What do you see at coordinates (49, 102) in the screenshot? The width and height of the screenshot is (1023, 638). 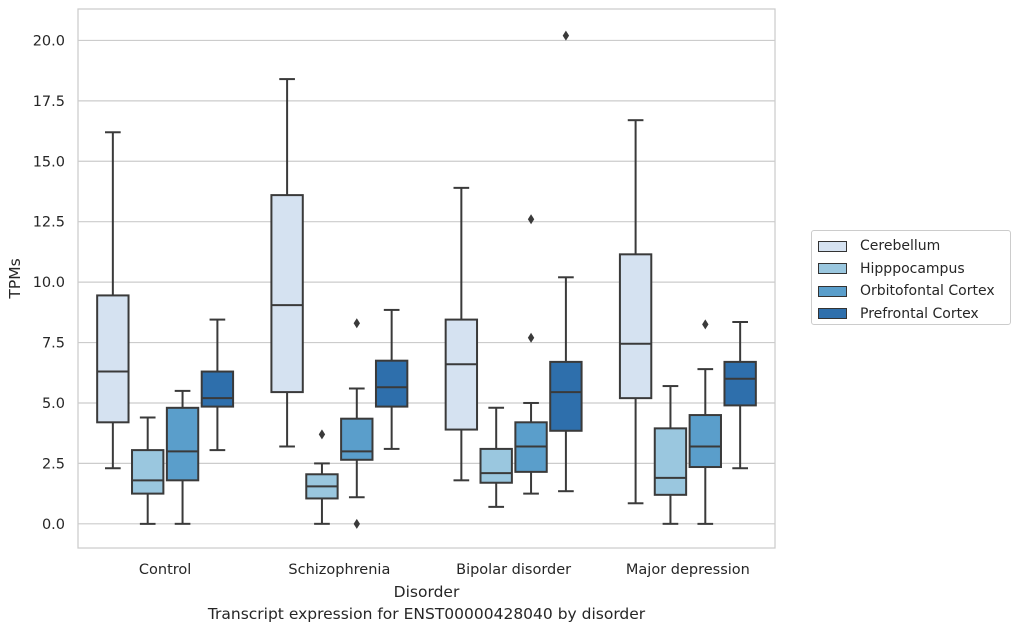 I see `y-tick-label: 17.5` at bounding box center [49, 102].